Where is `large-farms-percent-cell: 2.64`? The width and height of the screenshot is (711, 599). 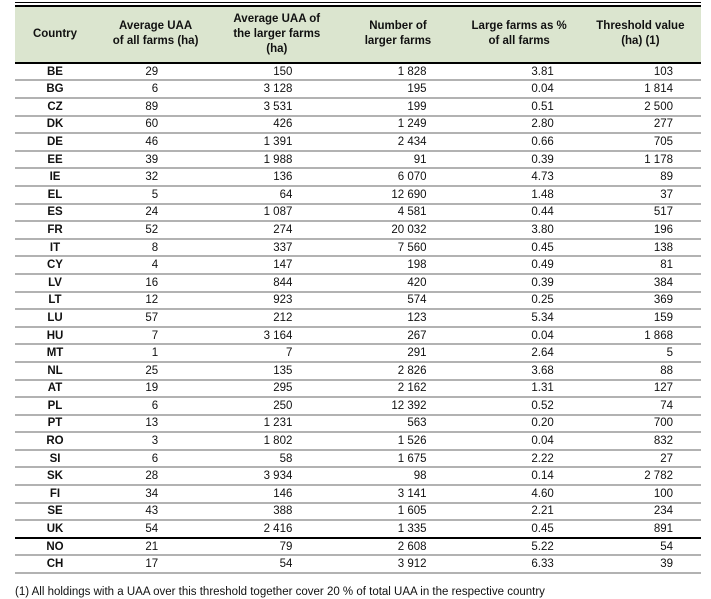
large-farms-percent-cell: 2.64 is located at coordinates (519, 353).